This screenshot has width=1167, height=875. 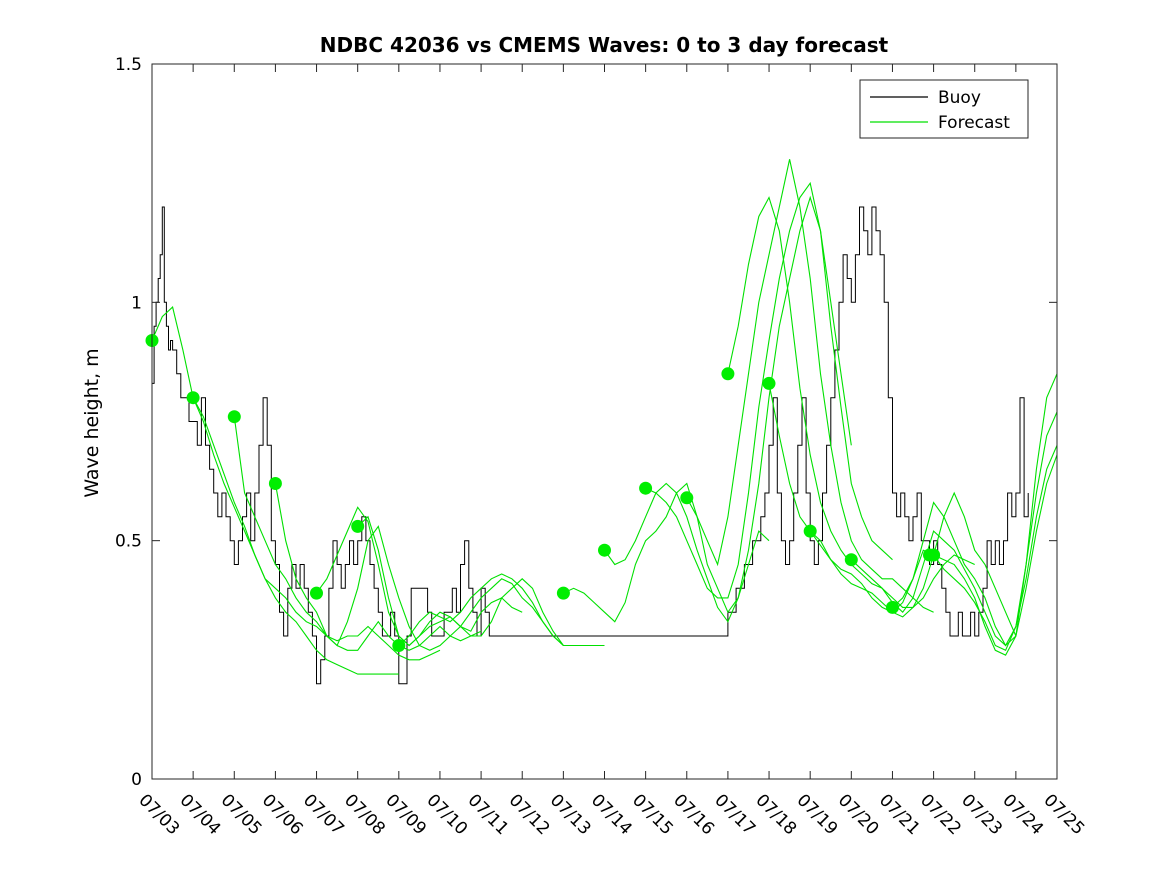 I want to click on legend-box, so click(x=944, y=109).